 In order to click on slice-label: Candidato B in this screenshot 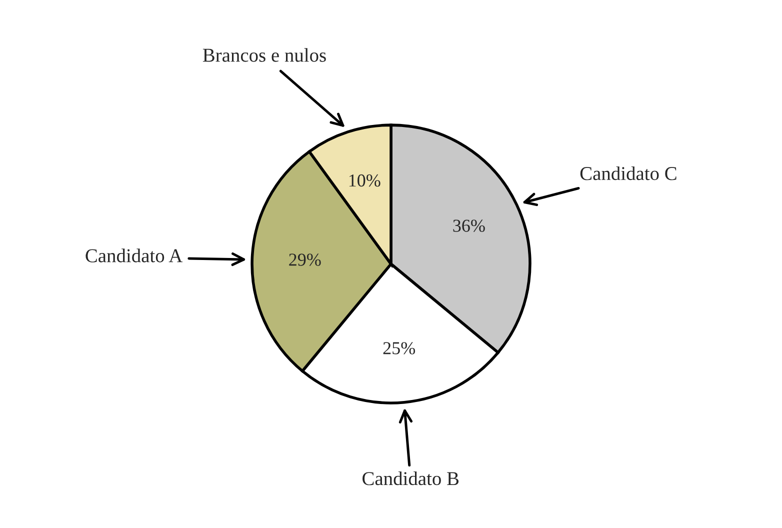, I will do `click(410, 478)`.